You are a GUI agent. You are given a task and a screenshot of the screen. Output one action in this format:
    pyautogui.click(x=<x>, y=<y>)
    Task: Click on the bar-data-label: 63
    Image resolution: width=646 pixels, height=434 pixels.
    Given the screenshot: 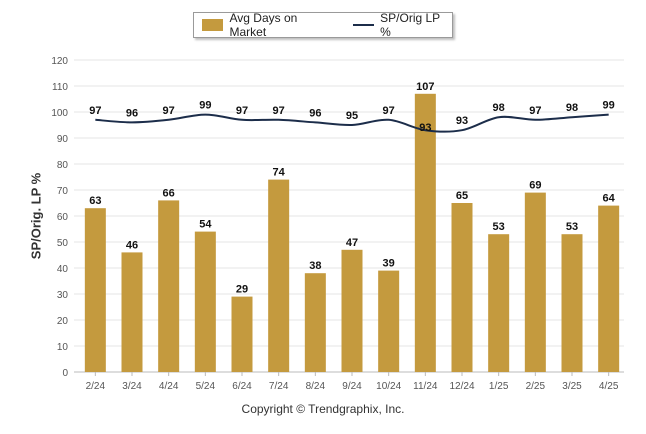 What is the action you would take?
    pyautogui.click(x=95, y=201)
    